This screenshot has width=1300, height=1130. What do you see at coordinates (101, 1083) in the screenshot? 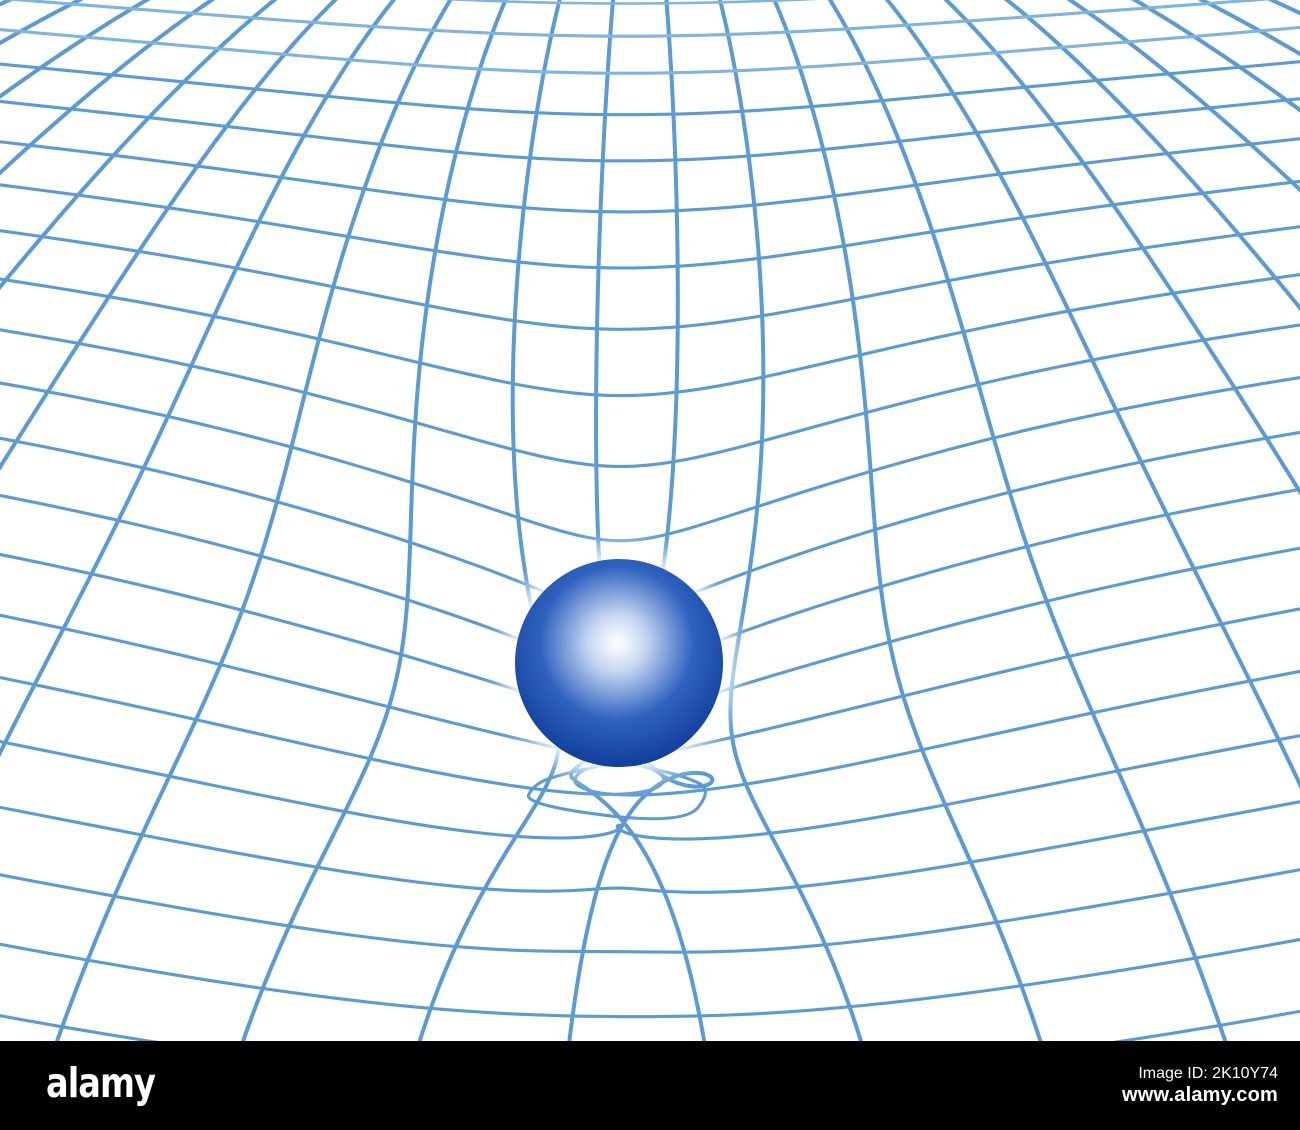
I see `alamy-logo: alamy` at bounding box center [101, 1083].